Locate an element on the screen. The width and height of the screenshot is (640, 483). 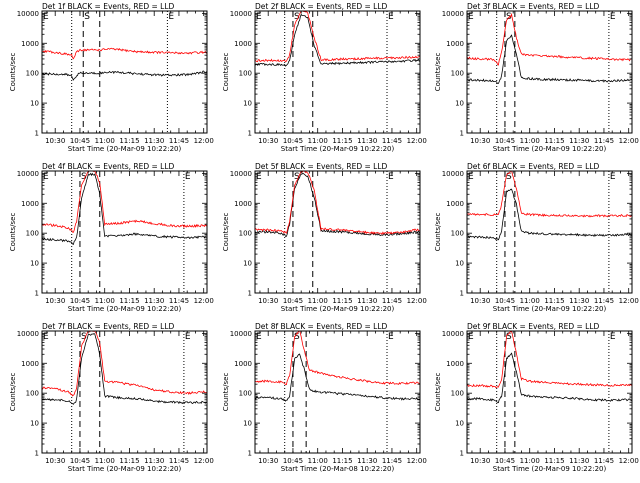
panel-title: Det 6f BLACK = Events, RED = LLD is located at coordinates (533, 166).